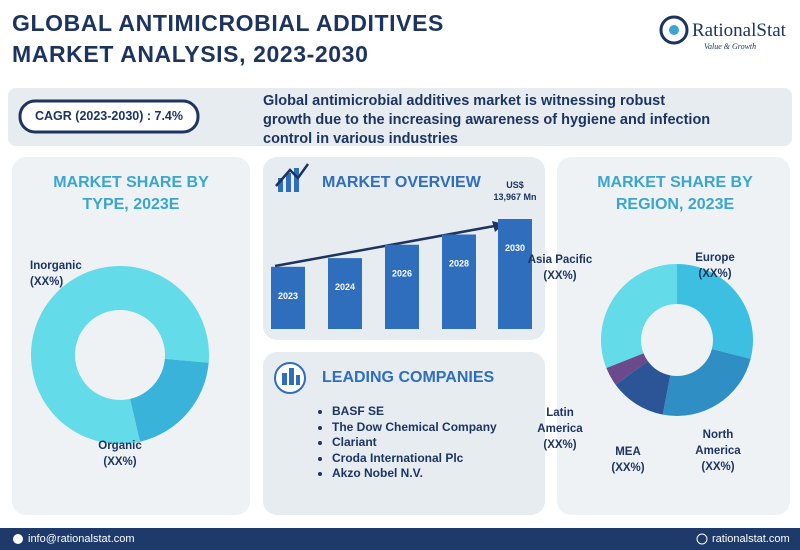 The width and height of the screenshot is (800, 550). What do you see at coordinates (414, 459) in the screenshot?
I see `company: Croda International Plc` at bounding box center [414, 459].